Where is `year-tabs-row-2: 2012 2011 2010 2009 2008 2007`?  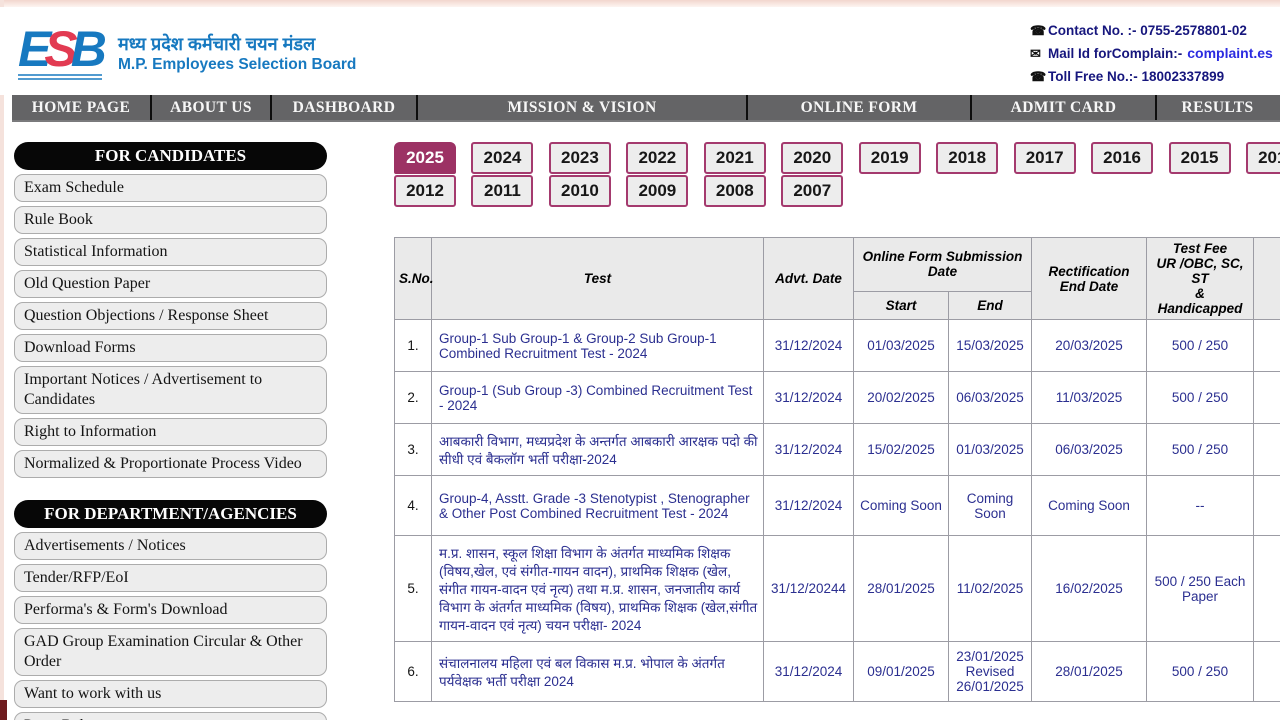 year-tabs-row-2: 2012 2011 2010 2009 2008 2007 is located at coordinates (837, 191).